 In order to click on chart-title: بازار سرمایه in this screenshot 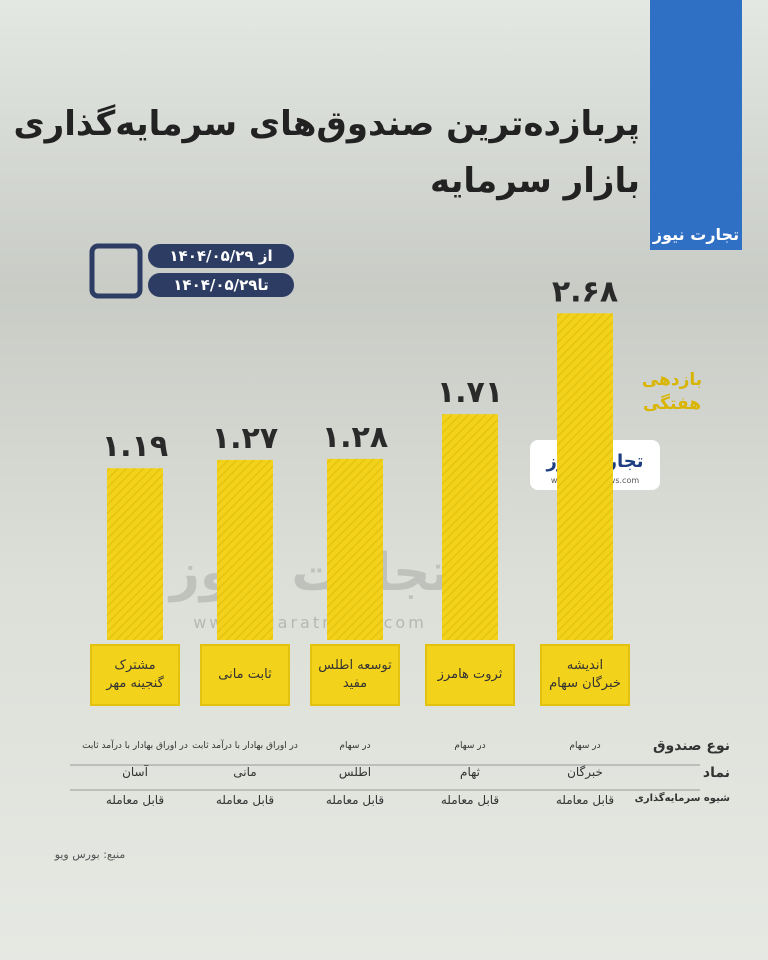, I will do `click(535, 181)`.